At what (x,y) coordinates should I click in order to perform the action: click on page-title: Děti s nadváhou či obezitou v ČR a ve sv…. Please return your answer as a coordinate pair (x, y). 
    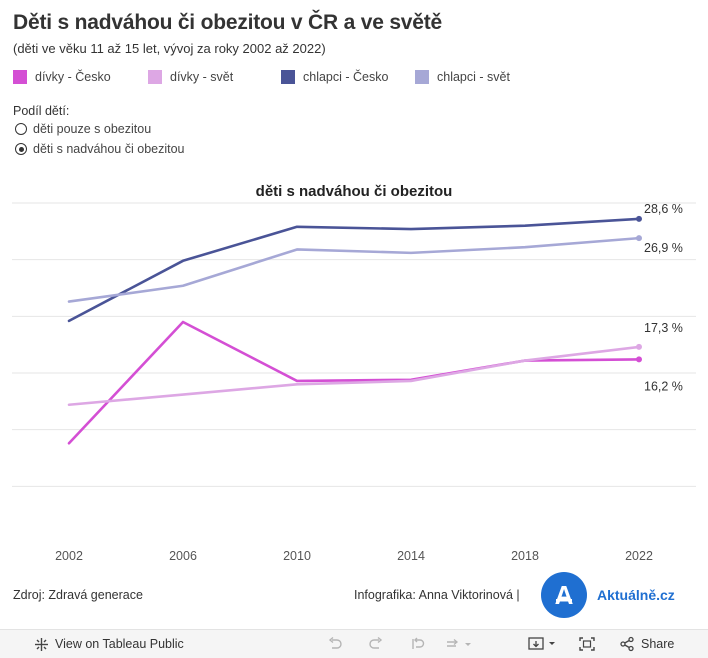
    Looking at the image, I should click on (228, 22).